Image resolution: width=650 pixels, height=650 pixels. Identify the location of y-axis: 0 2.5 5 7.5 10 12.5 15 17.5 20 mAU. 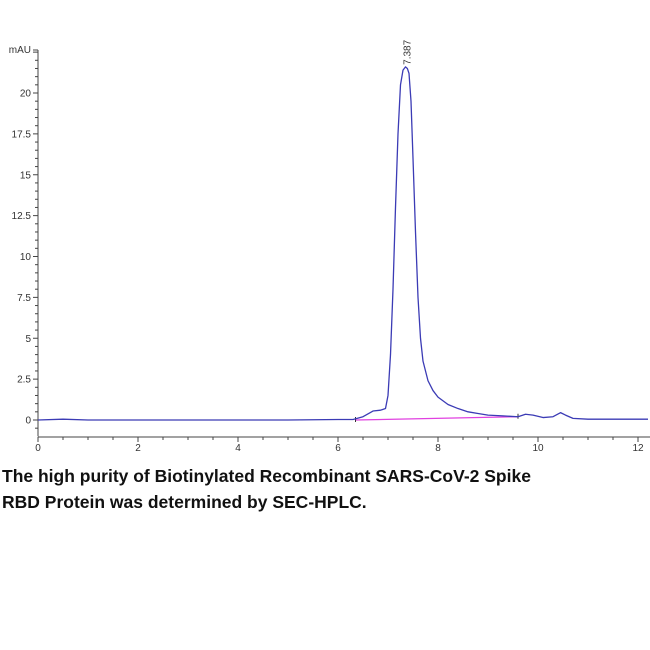
(24, 241).